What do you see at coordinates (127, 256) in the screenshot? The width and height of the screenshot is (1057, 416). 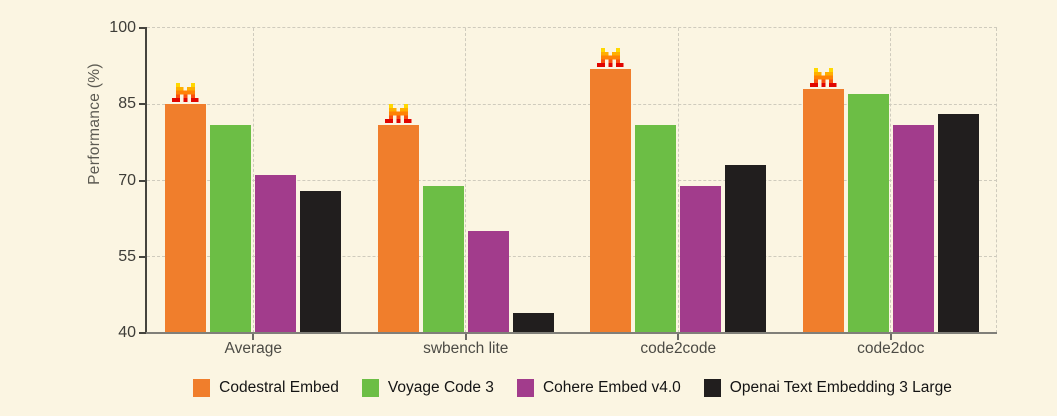 I see `y-tick-label-55: 55` at bounding box center [127, 256].